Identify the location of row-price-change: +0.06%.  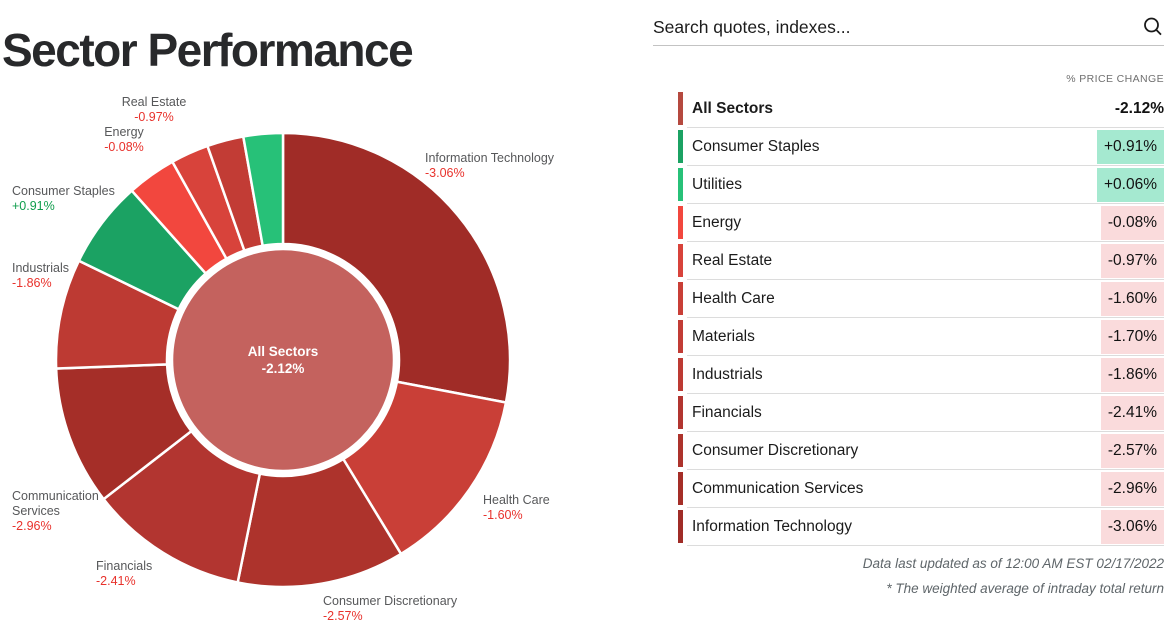
(1130, 185).